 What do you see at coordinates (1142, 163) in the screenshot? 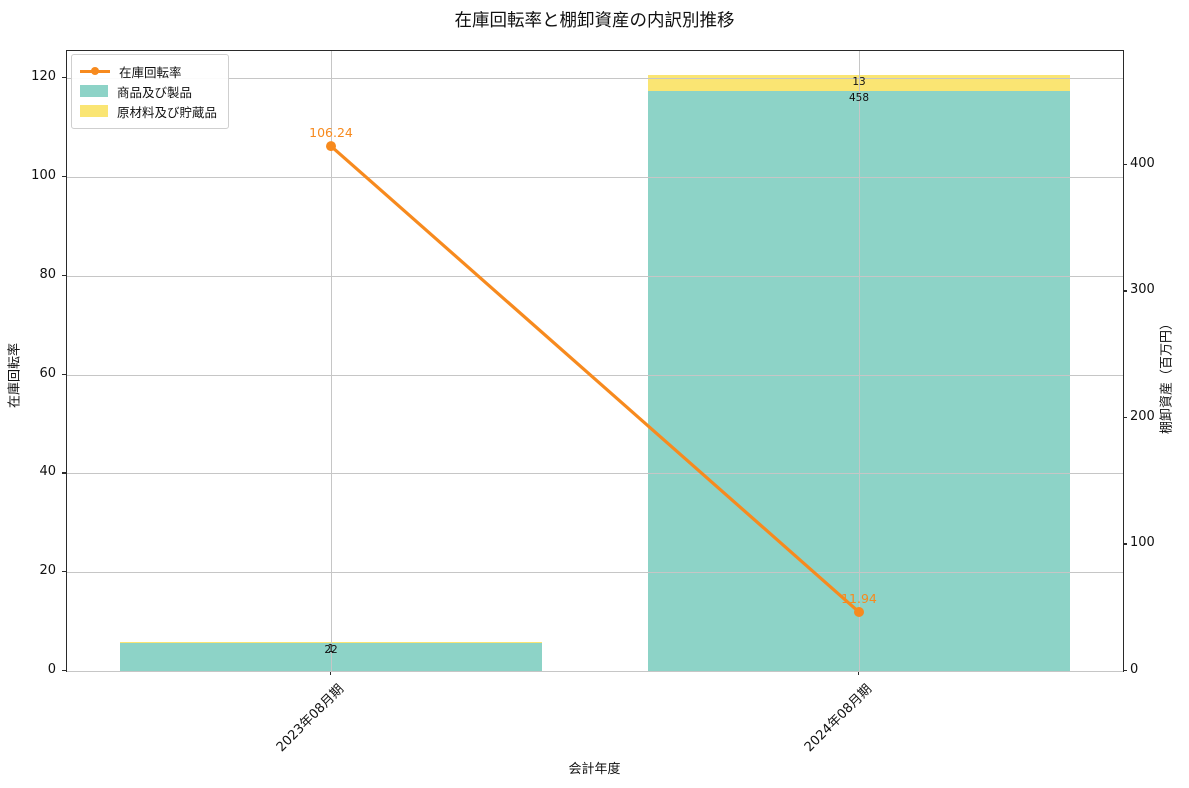
I see `right-y-tick-label: 400` at bounding box center [1142, 163].